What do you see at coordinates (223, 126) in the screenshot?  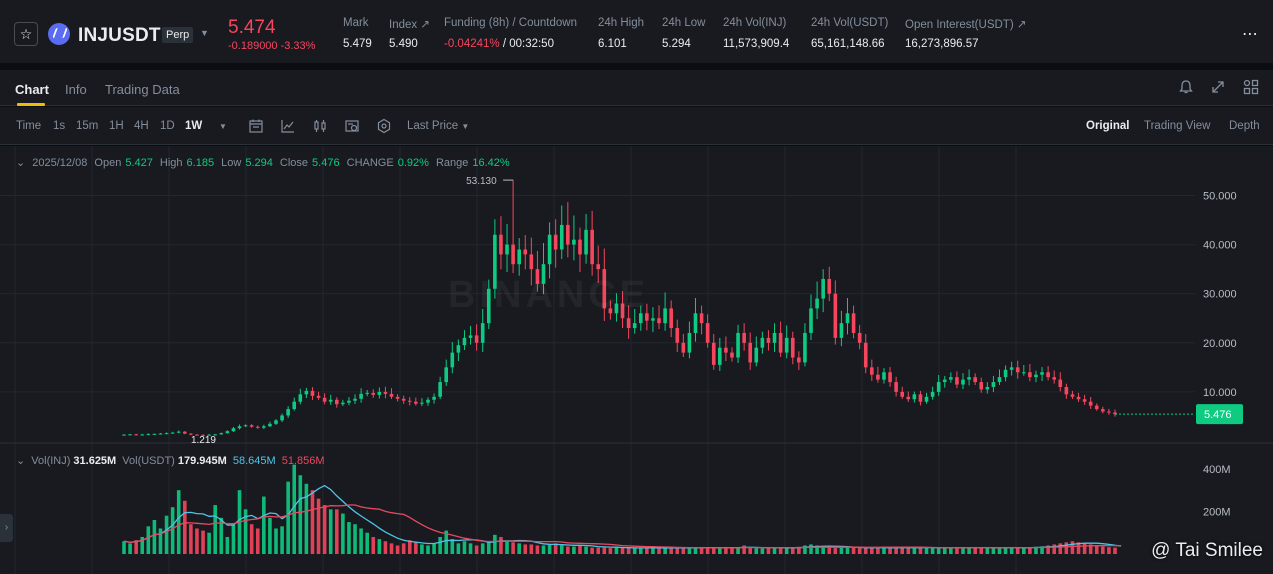 I see `interval-more-chevron-icon: ▼` at bounding box center [223, 126].